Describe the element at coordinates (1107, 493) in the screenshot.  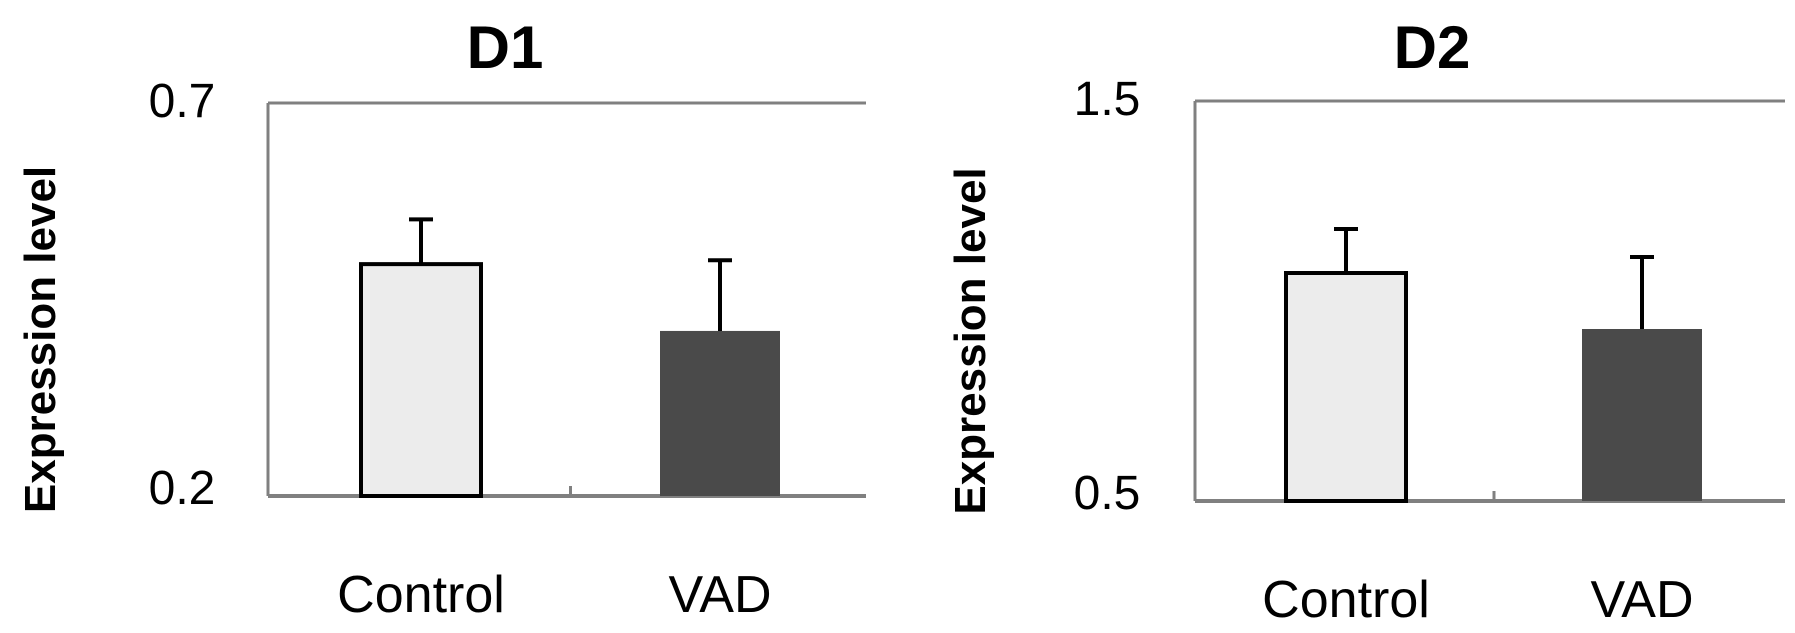
I see `panel-d2-ytick-bottom: 0.5` at that location.